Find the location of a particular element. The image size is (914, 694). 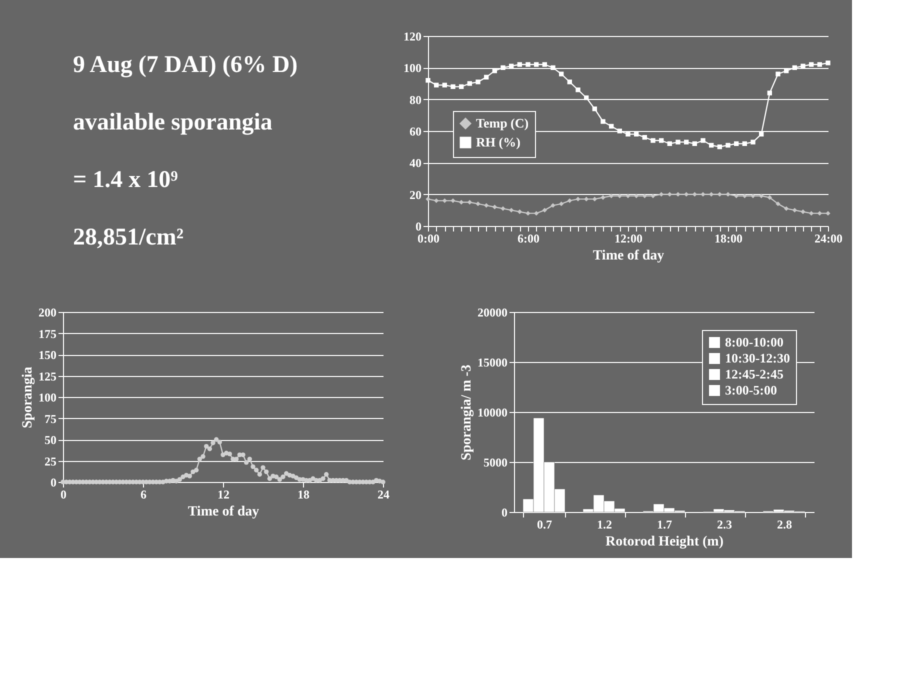

text: = 1.4 x 10⁹ is located at coordinates (125, 179).